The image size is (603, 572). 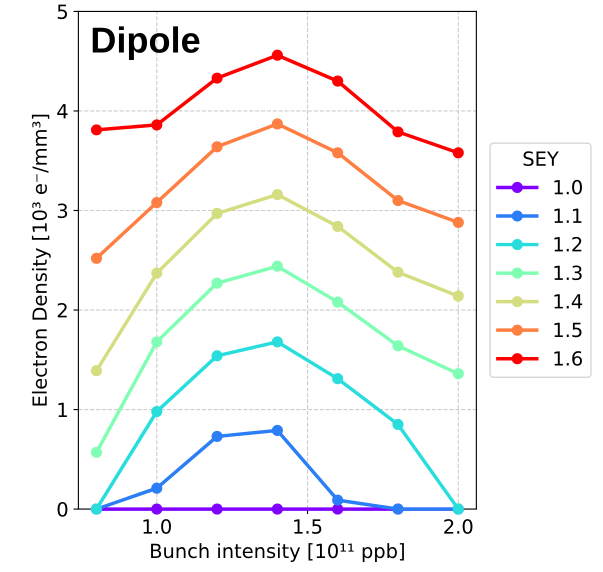 What do you see at coordinates (458, 526) in the screenshot?
I see `x-tick-label: 2.0` at bounding box center [458, 526].